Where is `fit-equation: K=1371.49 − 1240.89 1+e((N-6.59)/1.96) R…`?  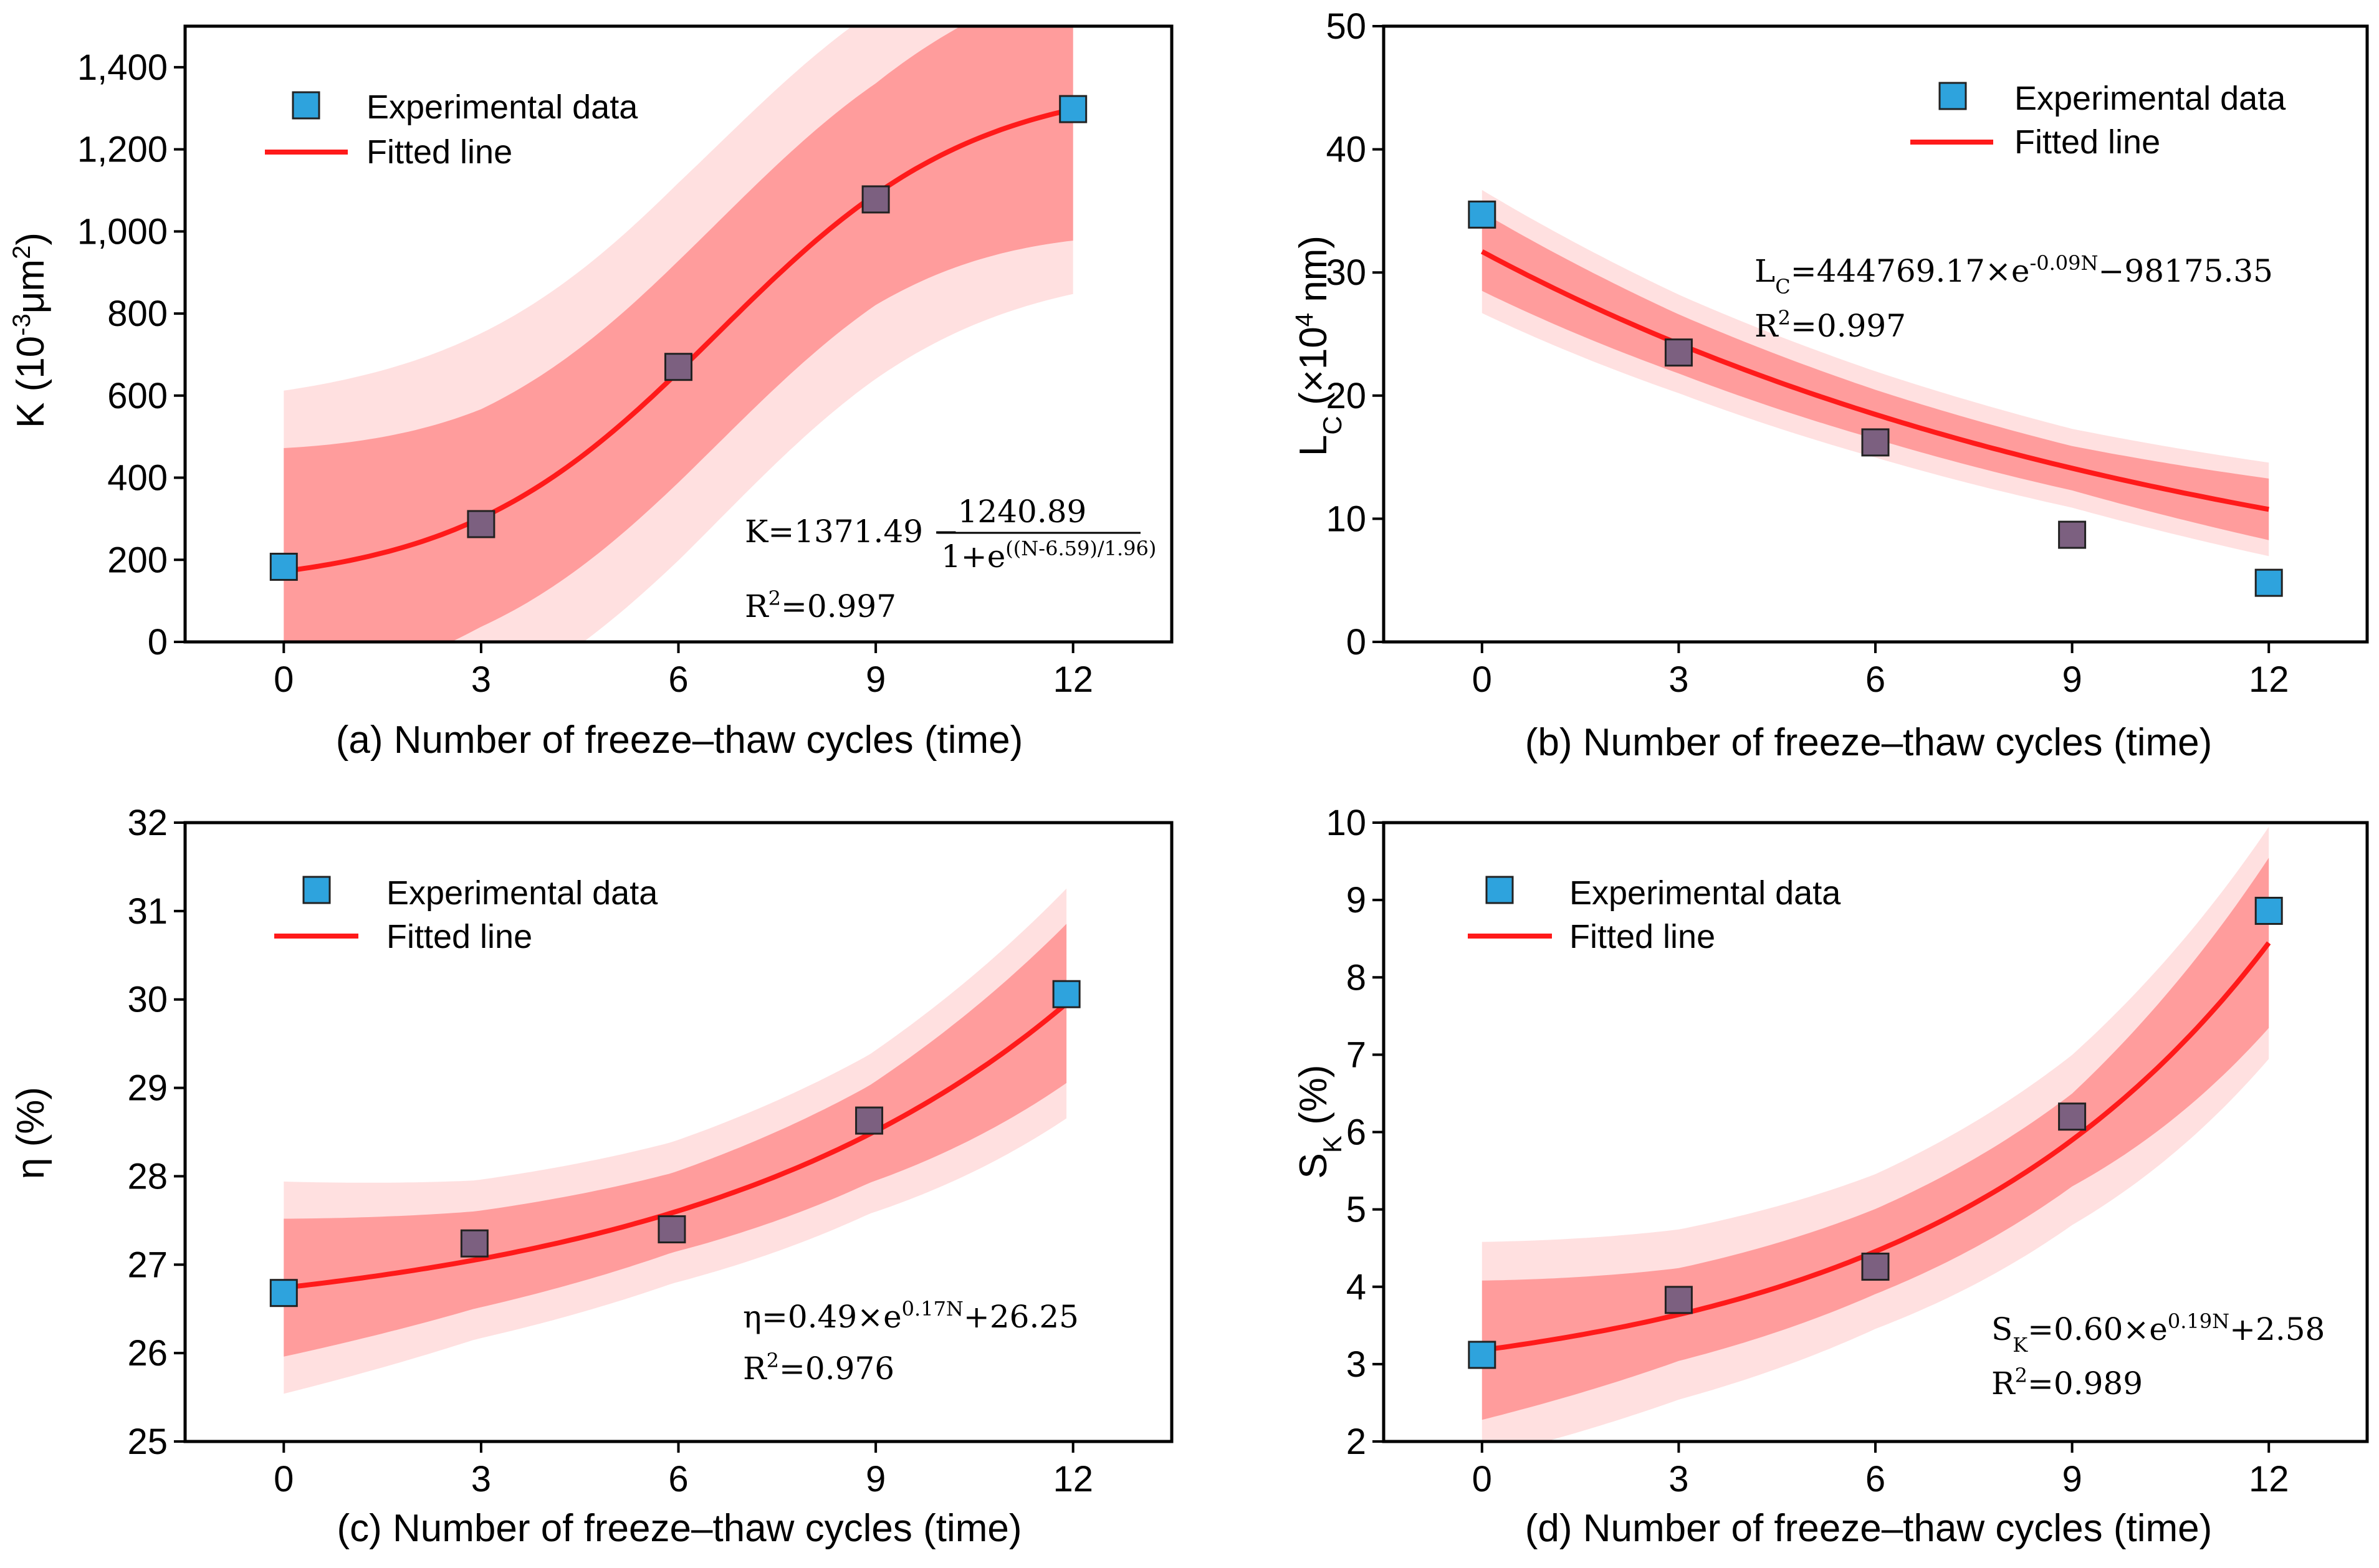
fit-equation: K=1371.49 − 1240.89 1+e((N-6.59)/1.96) R… is located at coordinates (950, 559).